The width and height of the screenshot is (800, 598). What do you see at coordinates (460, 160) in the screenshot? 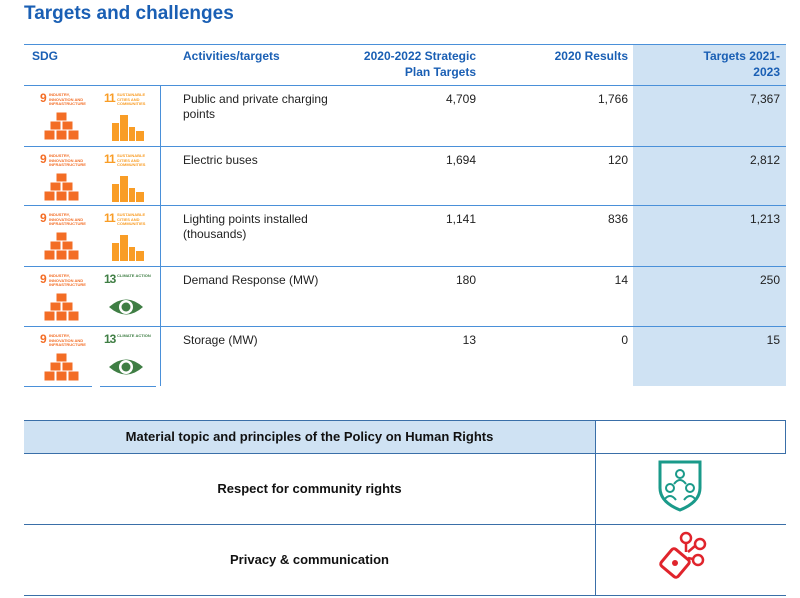
I see `plan: 1,694` at bounding box center [460, 160].